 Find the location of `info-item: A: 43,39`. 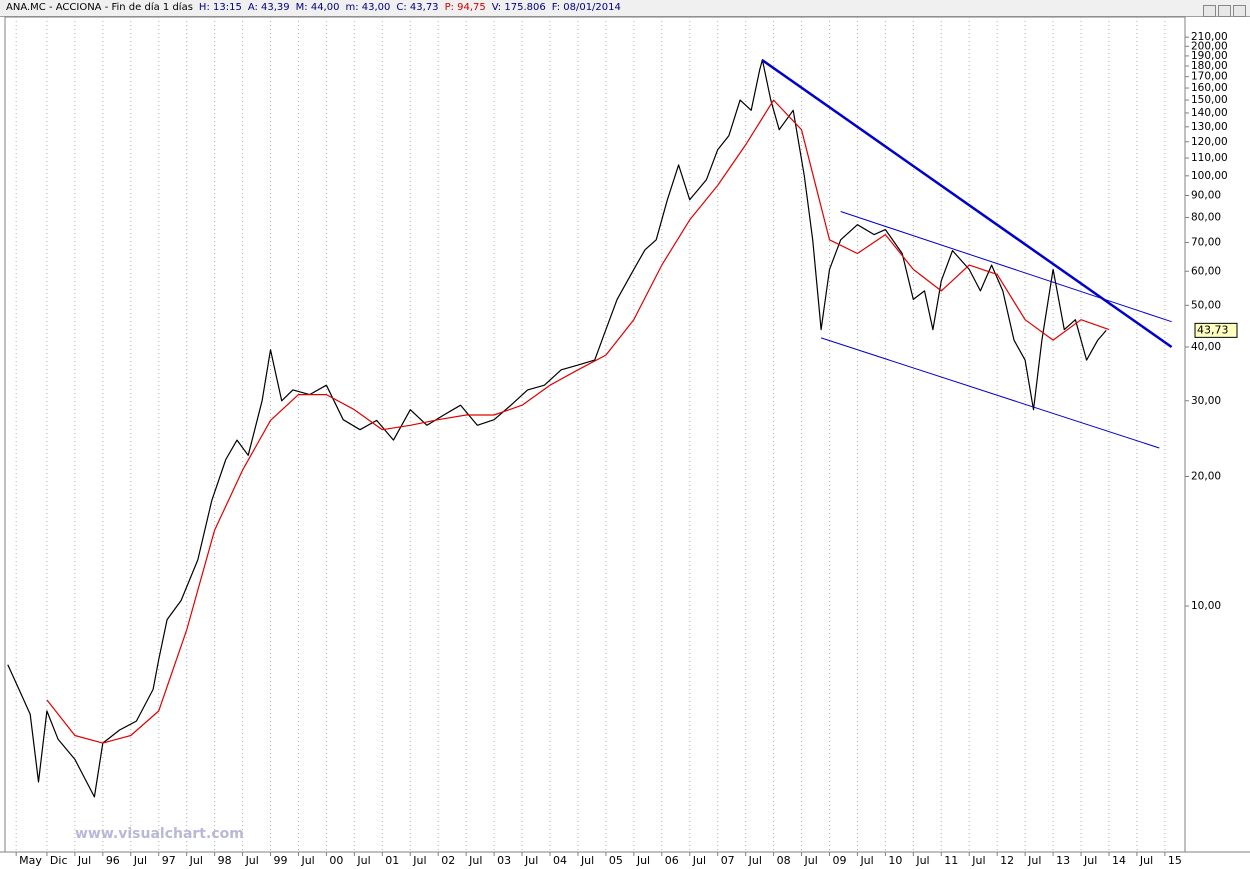

info-item: A: 43,39 is located at coordinates (268, 7).